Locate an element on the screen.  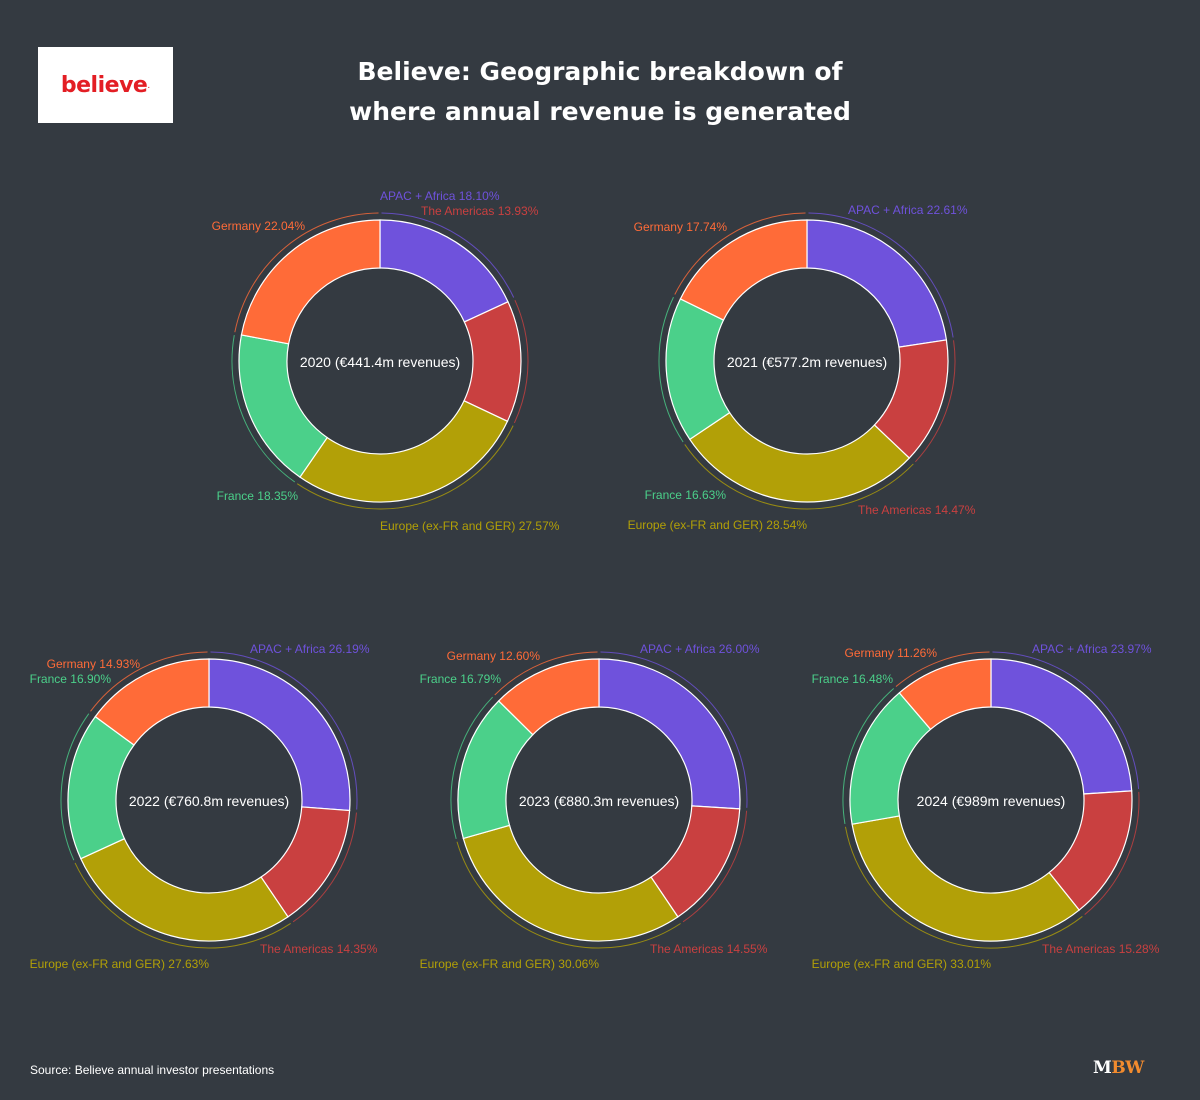
slice-label-2023-france: France 16.79% is located at coordinates (461, 679).